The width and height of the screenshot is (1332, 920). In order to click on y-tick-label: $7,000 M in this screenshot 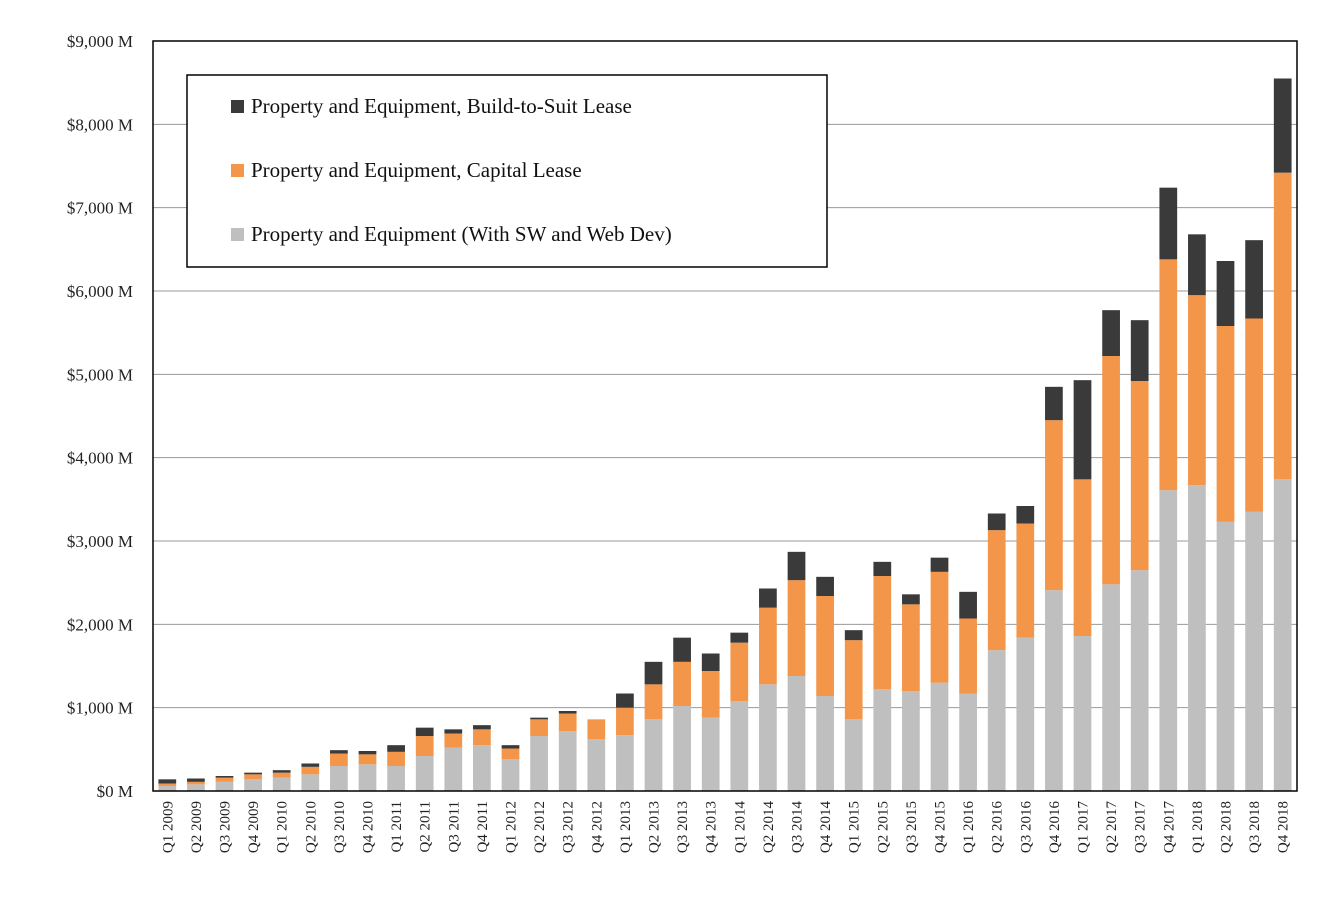, I will do `click(100, 208)`.